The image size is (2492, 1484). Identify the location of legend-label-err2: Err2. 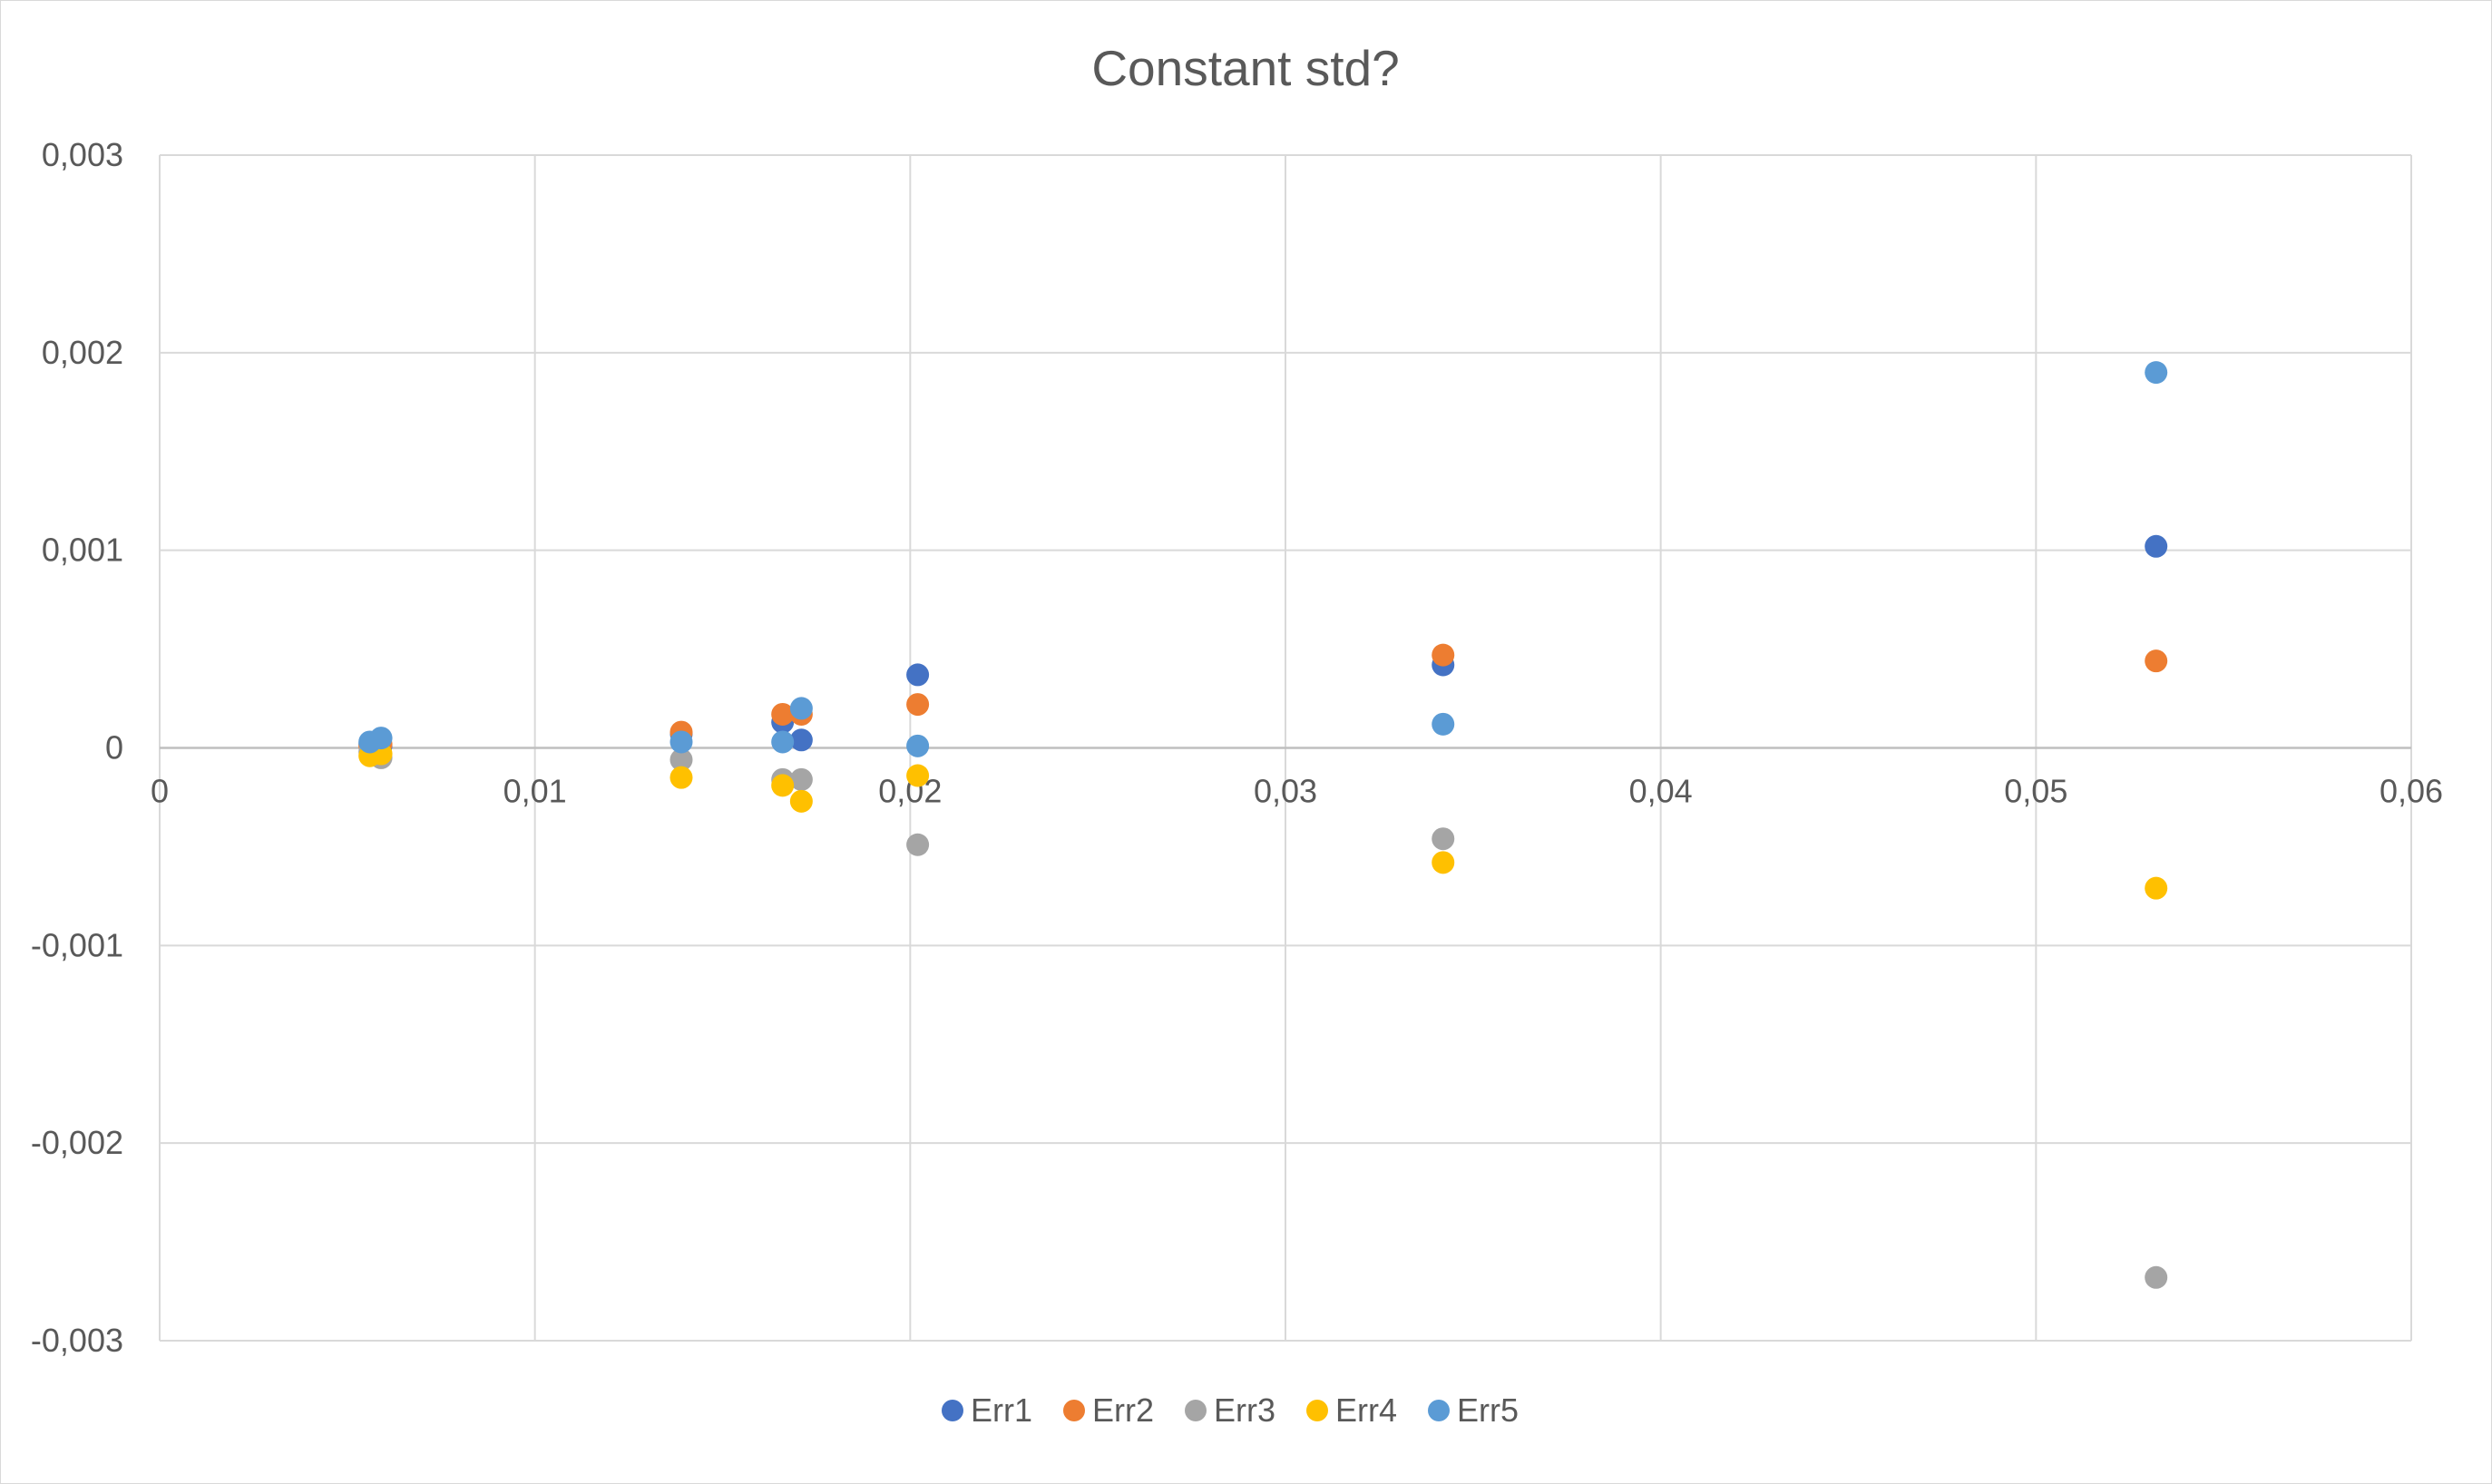
(1123, 1410).